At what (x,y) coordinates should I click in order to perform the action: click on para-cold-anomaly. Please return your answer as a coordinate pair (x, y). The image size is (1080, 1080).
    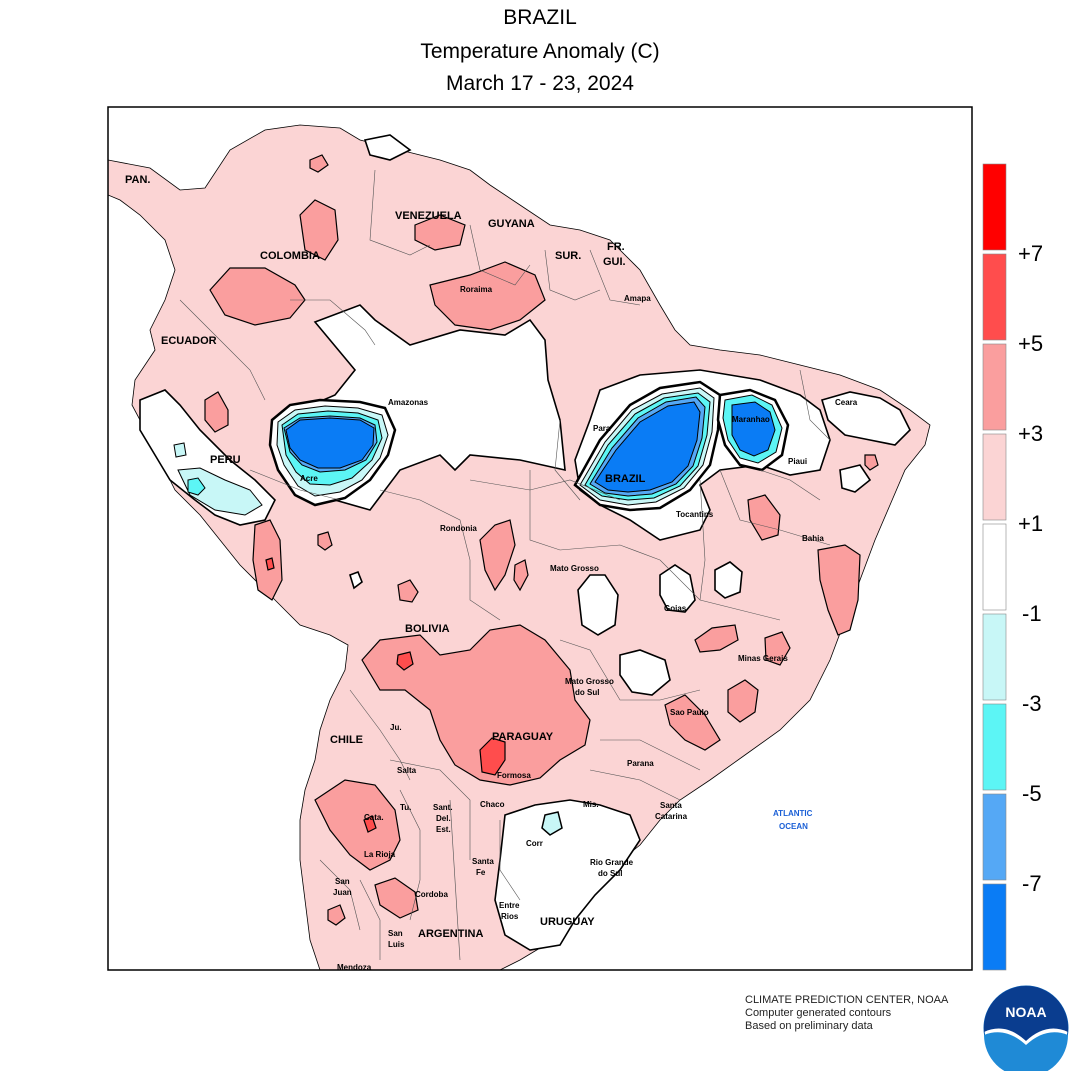
    Looking at the image, I should click on (647, 446).